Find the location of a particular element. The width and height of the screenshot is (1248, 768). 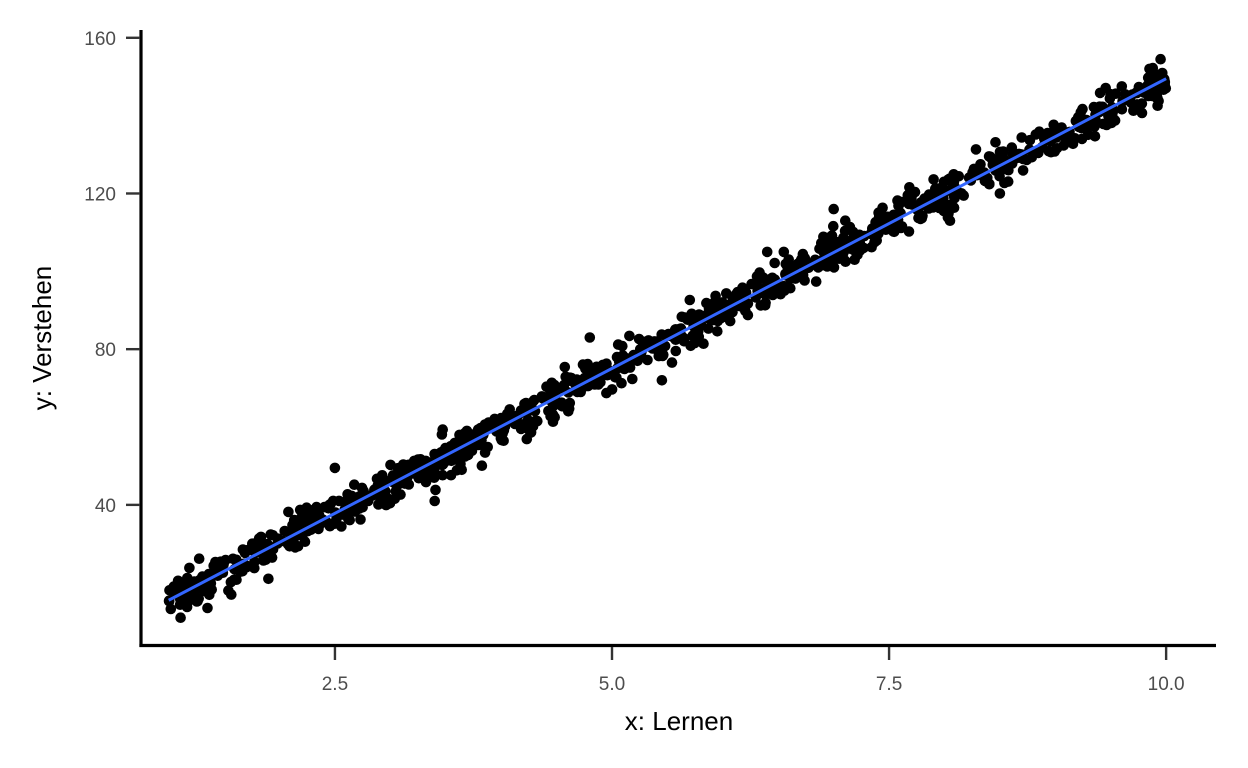

x-tick-label: 2.5 is located at coordinates (335, 684).